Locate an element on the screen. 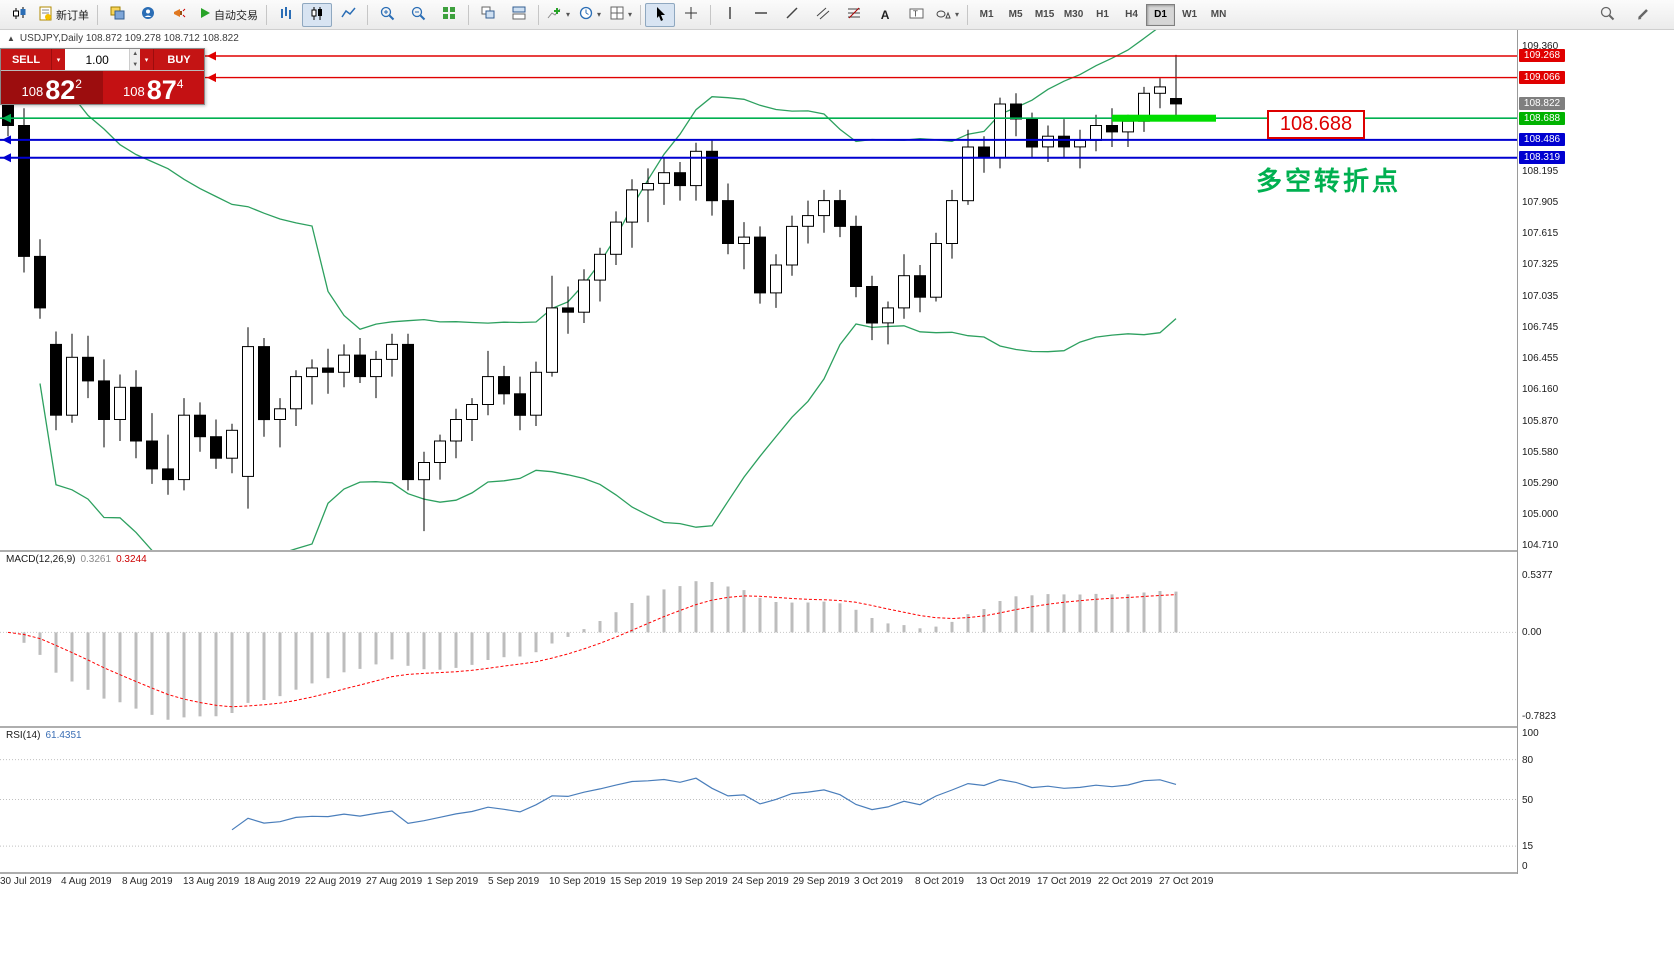 The height and width of the screenshot is (955, 1674). crosshair-tool-button is located at coordinates (691, 15).